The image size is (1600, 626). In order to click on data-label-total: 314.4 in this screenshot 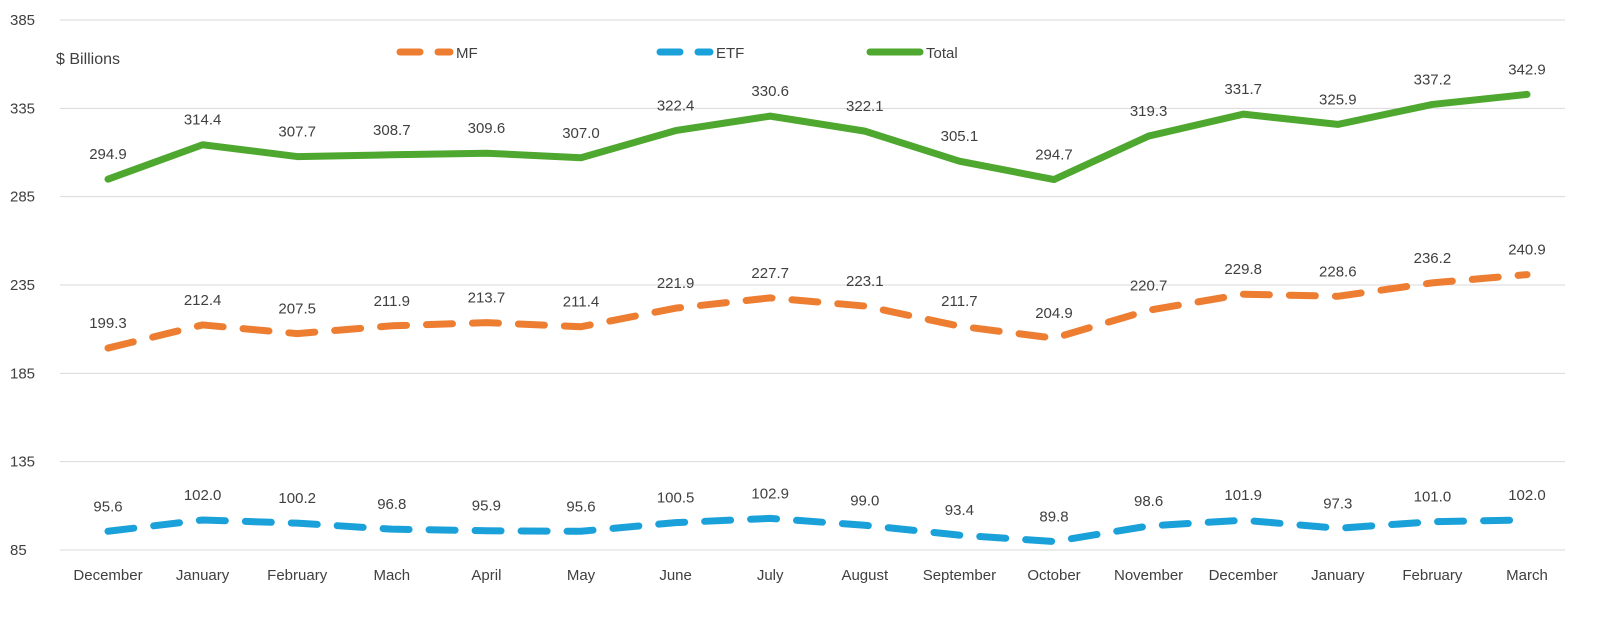, I will do `click(203, 120)`.